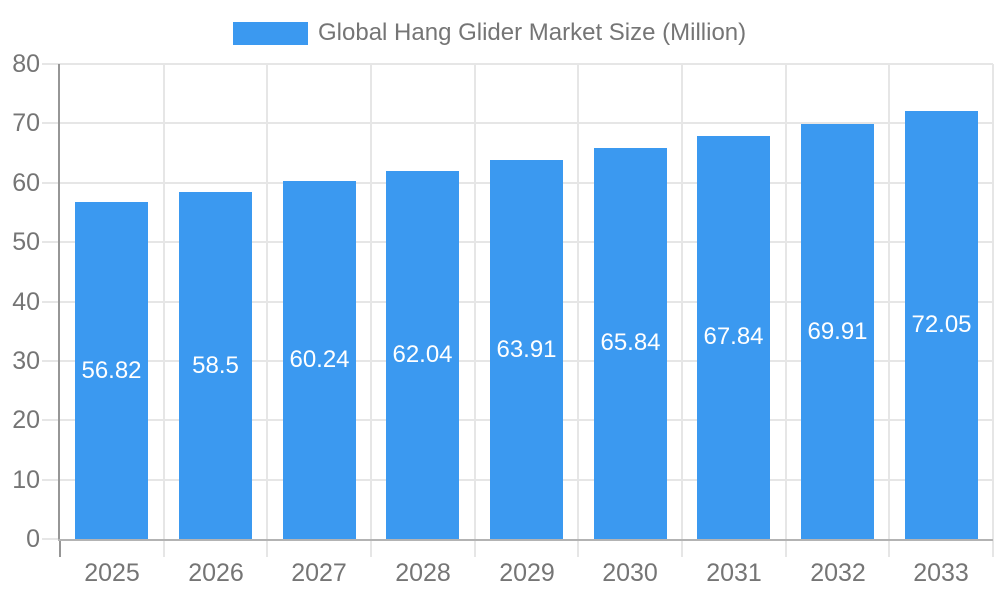  I want to click on x-tick-label: 2026, so click(216, 573).